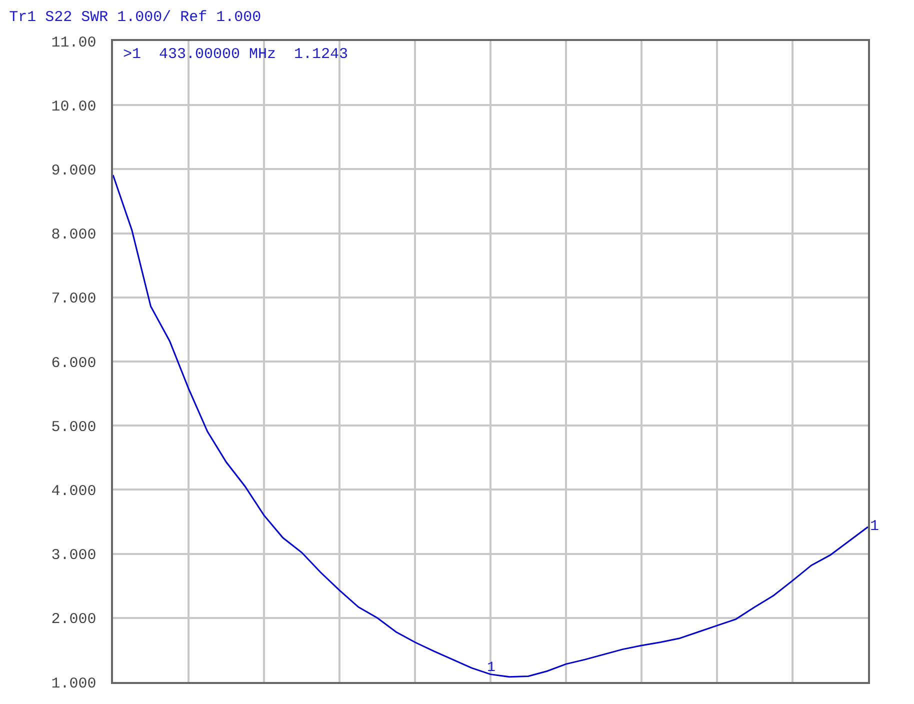  Describe the element at coordinates (73, 491) in the screenshot. I see `y-tick-label: 4.000` at that location.